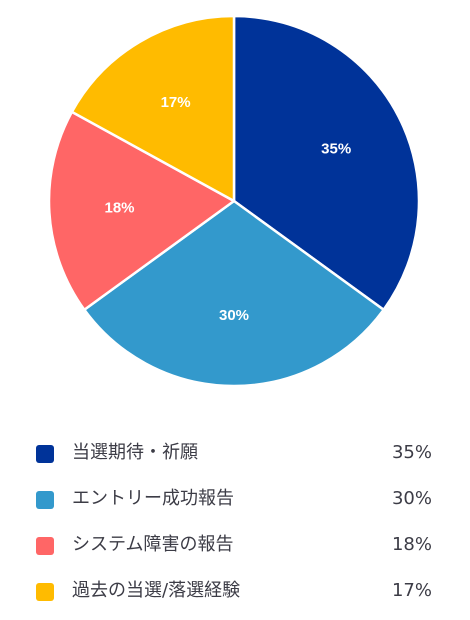 The width and height of the screenshot is (470, 620). What do you see at coordinates (411, 452) in the screenshot?
I see `legend-value: 35%` at bounding box center [411, 452].